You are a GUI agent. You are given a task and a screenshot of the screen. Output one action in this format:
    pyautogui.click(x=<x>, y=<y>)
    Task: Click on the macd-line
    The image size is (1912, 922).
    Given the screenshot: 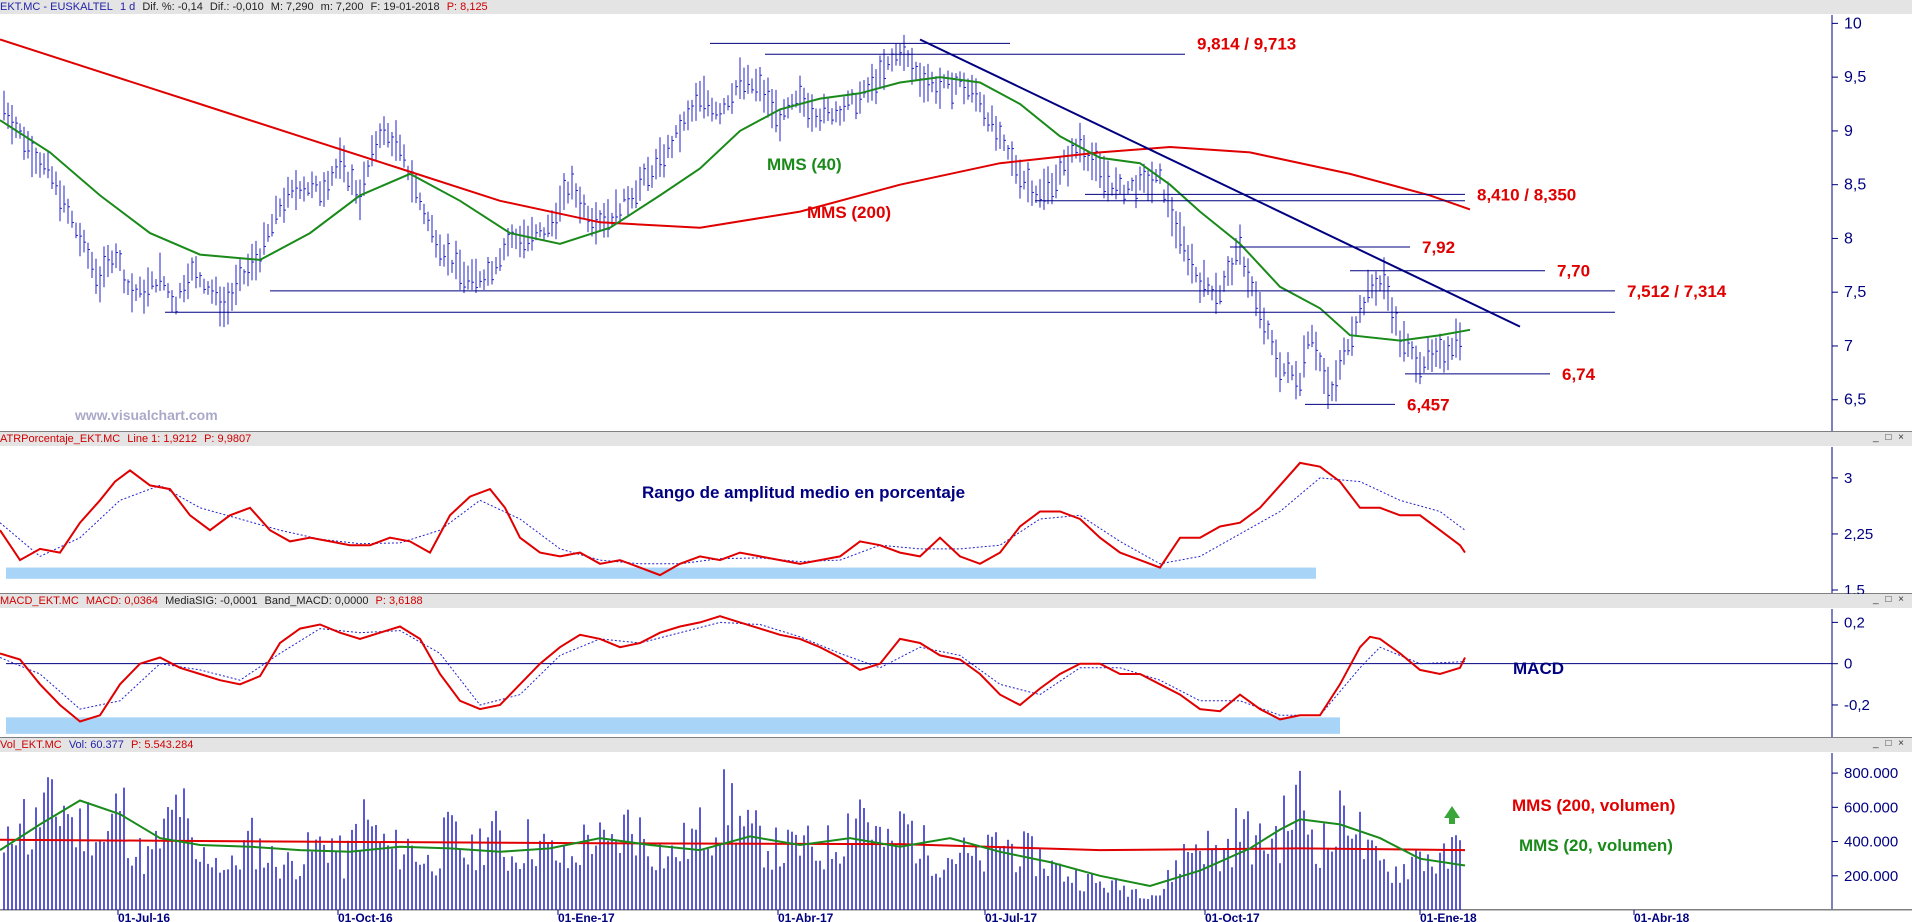 What is the action you would take?
    pyautogui.click(x=733, y=669)
    